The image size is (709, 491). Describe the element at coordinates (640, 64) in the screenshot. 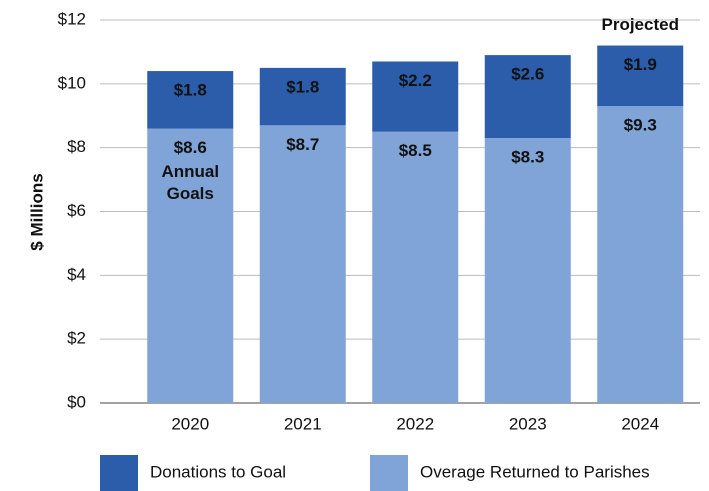

I see `data-label: $1.9` at that location.